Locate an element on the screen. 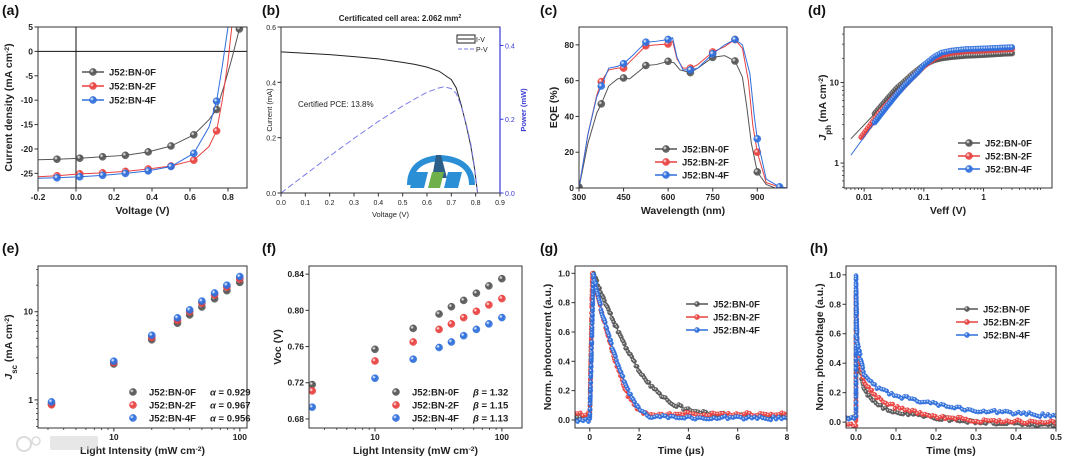 Image resolution: width=1080 pixels, height=466 pixels. panel-label: (c) is located at coordinates (548, 10).